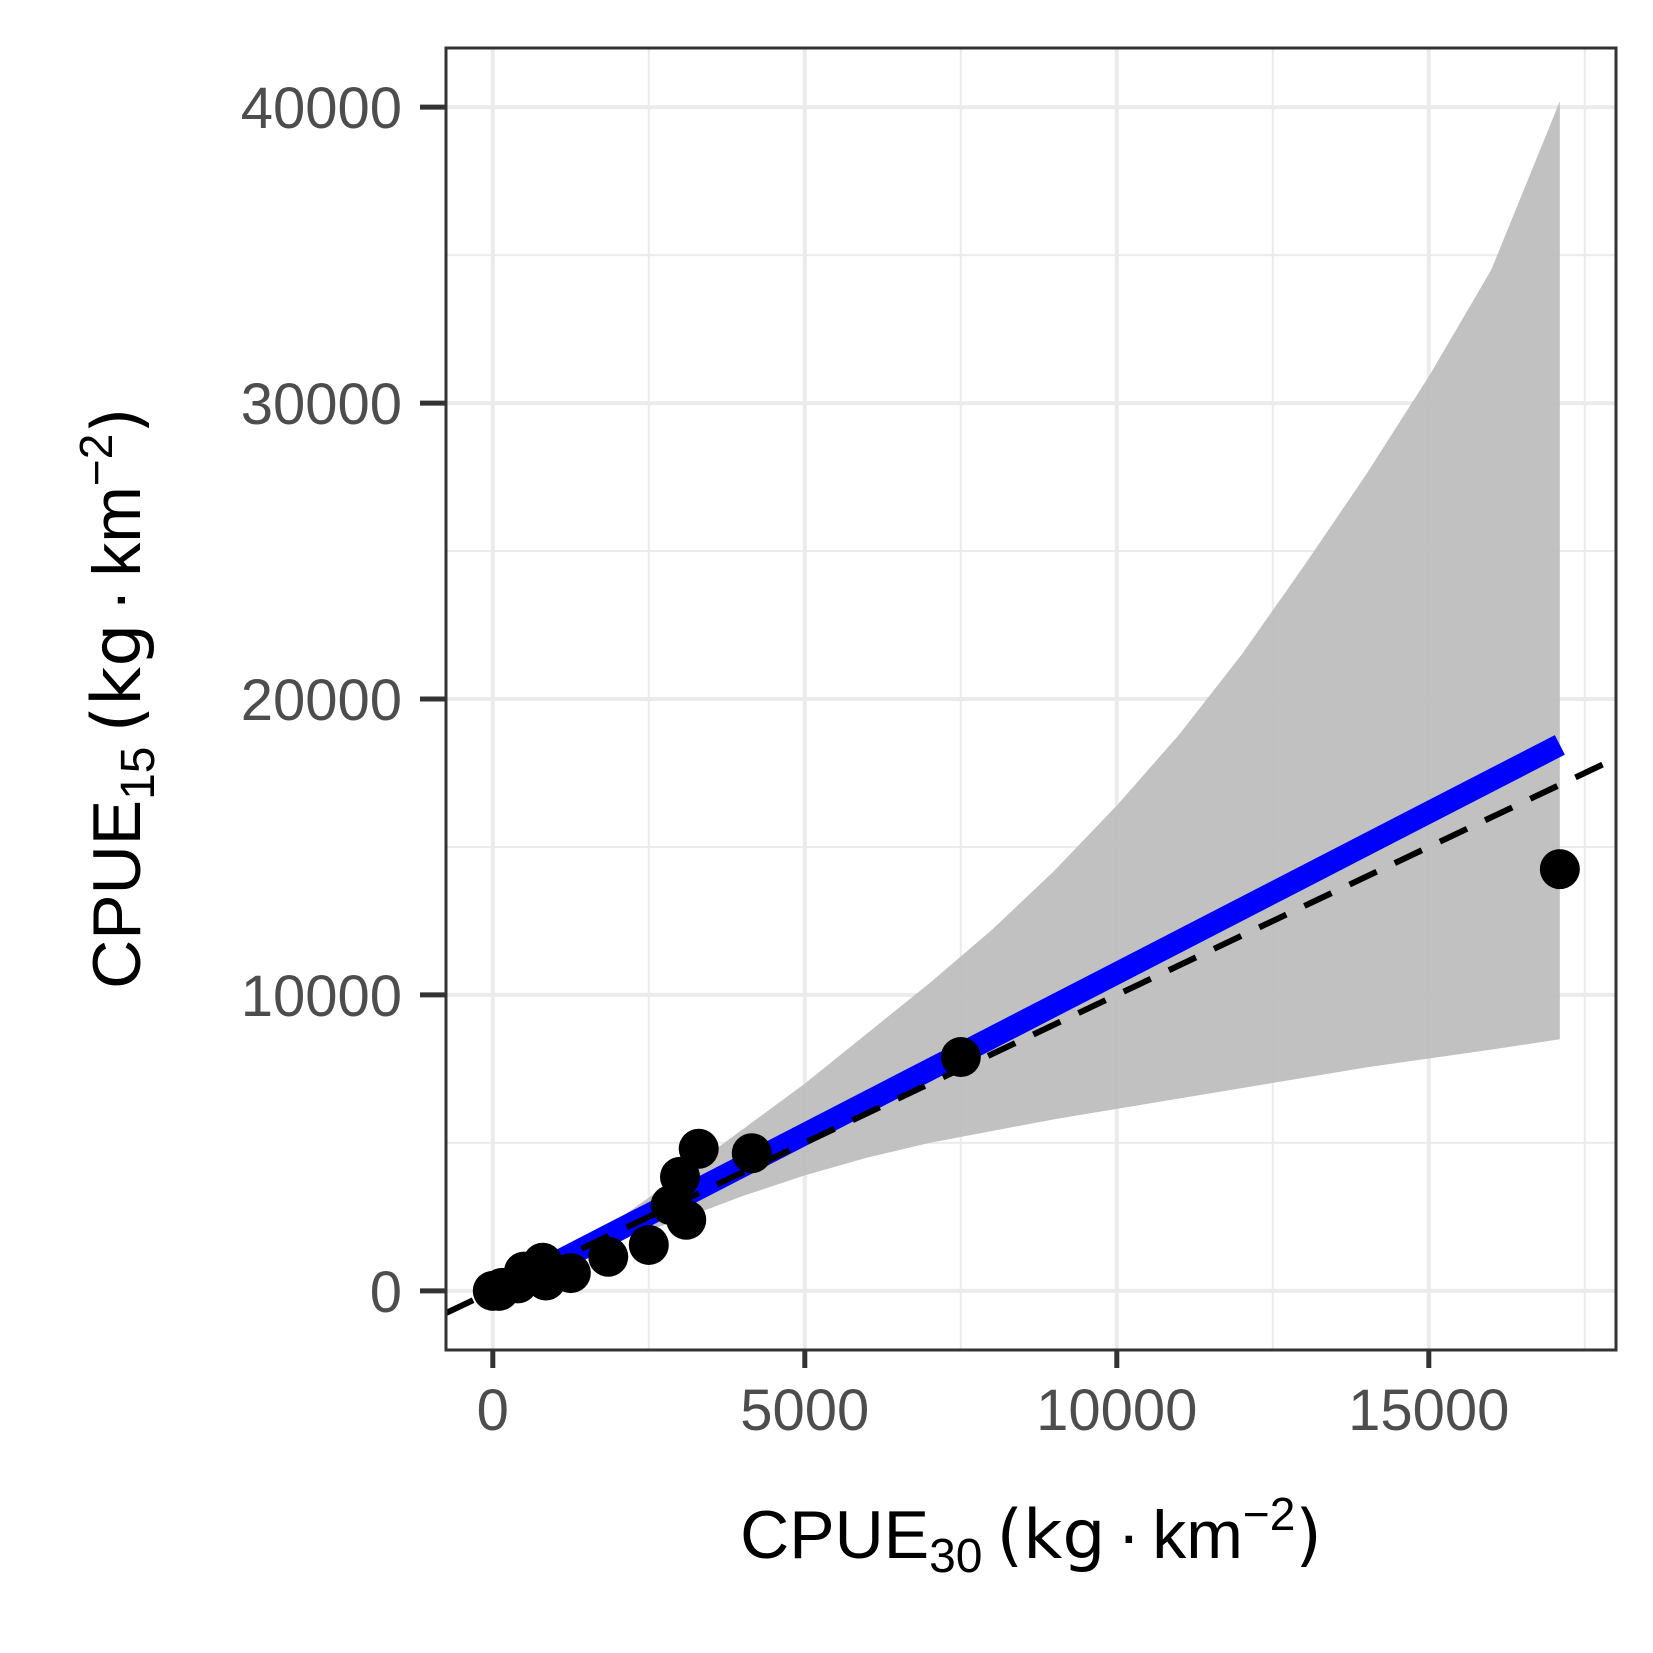 The height and width of the screenshot is (1653, 1653). Describe the element at coordinates (321, 996) in the screenshot. I see `y-tick-label: 10000` at that location.